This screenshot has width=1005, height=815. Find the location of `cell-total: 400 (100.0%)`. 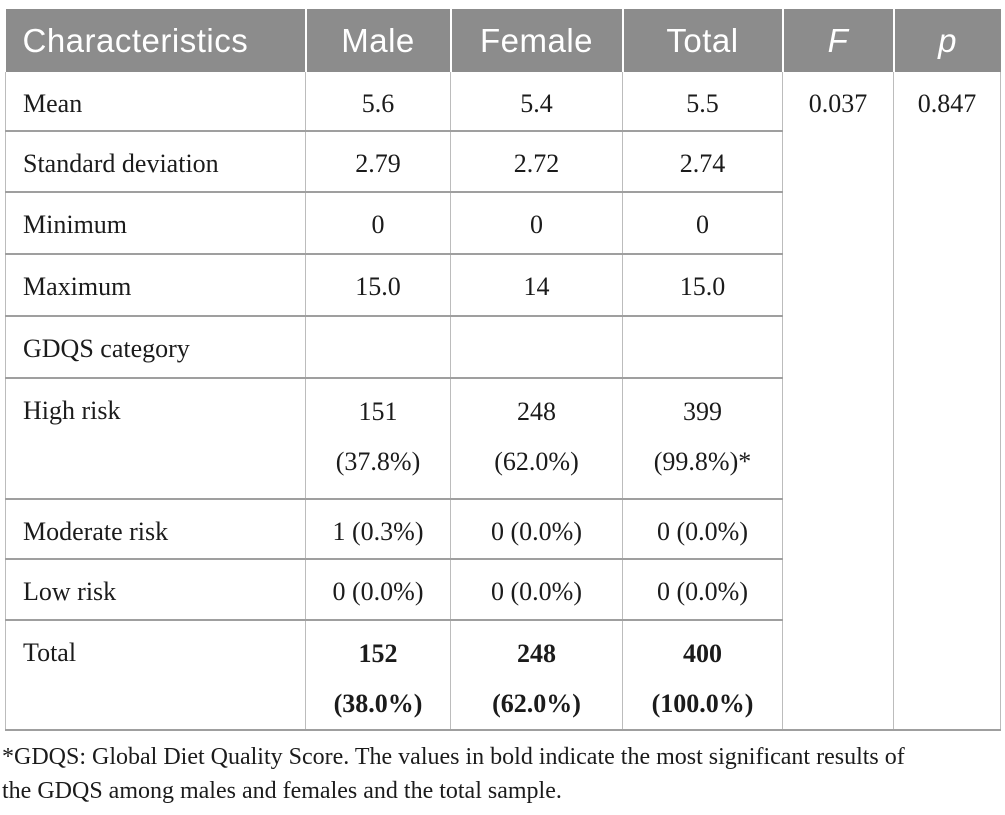

cell-total: 400 (100.0%) is located at coordinates (702, 674).